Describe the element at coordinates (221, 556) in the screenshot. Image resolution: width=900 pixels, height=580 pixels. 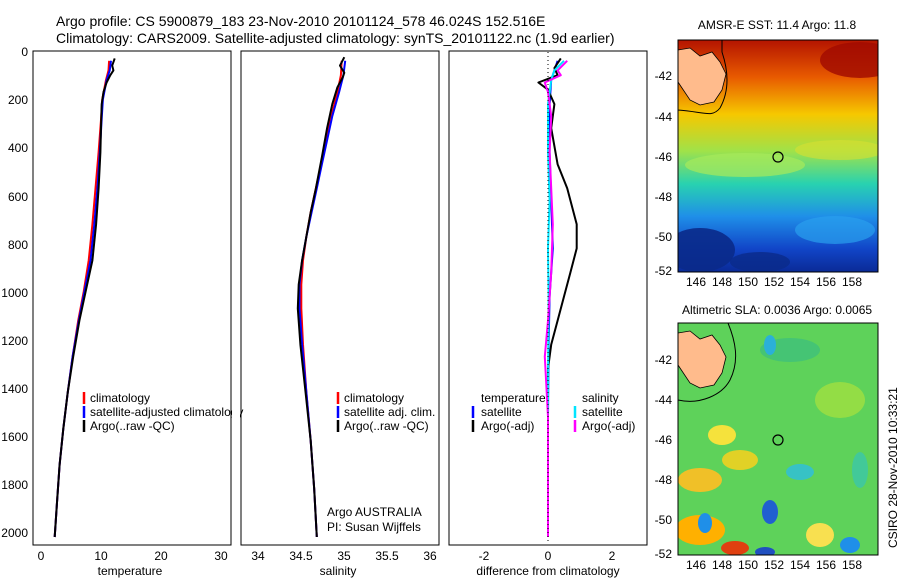
I see `temp-x-tick-label: 30` at that location.